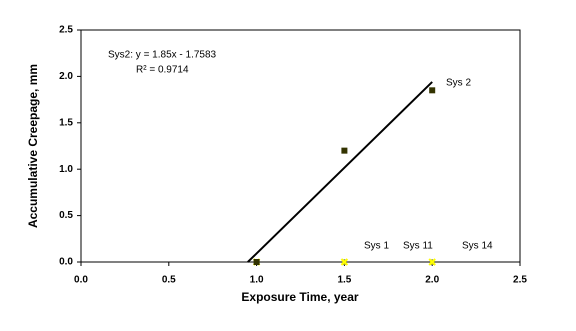 The width and height of the screenshot is (576, 331). I want to click on trend-r-squared: R² = 0.9714, so click(162, 70).